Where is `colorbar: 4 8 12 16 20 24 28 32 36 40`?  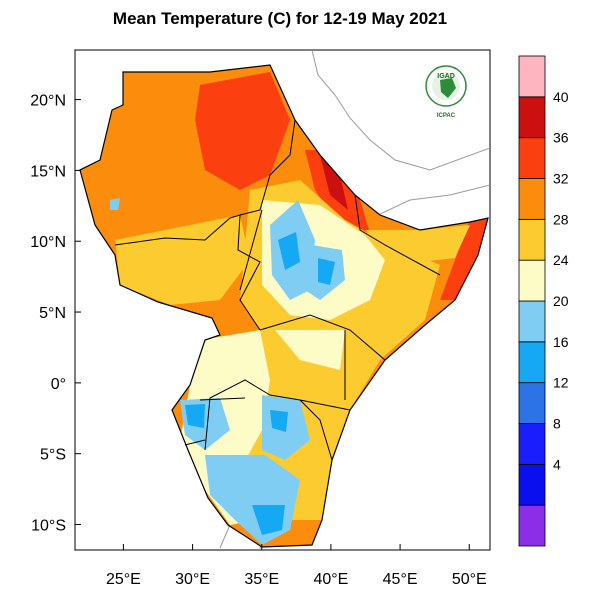 colorbar: 4 8 12 16 20 24 28 32 36 40 is located at coordinates (543, 301).